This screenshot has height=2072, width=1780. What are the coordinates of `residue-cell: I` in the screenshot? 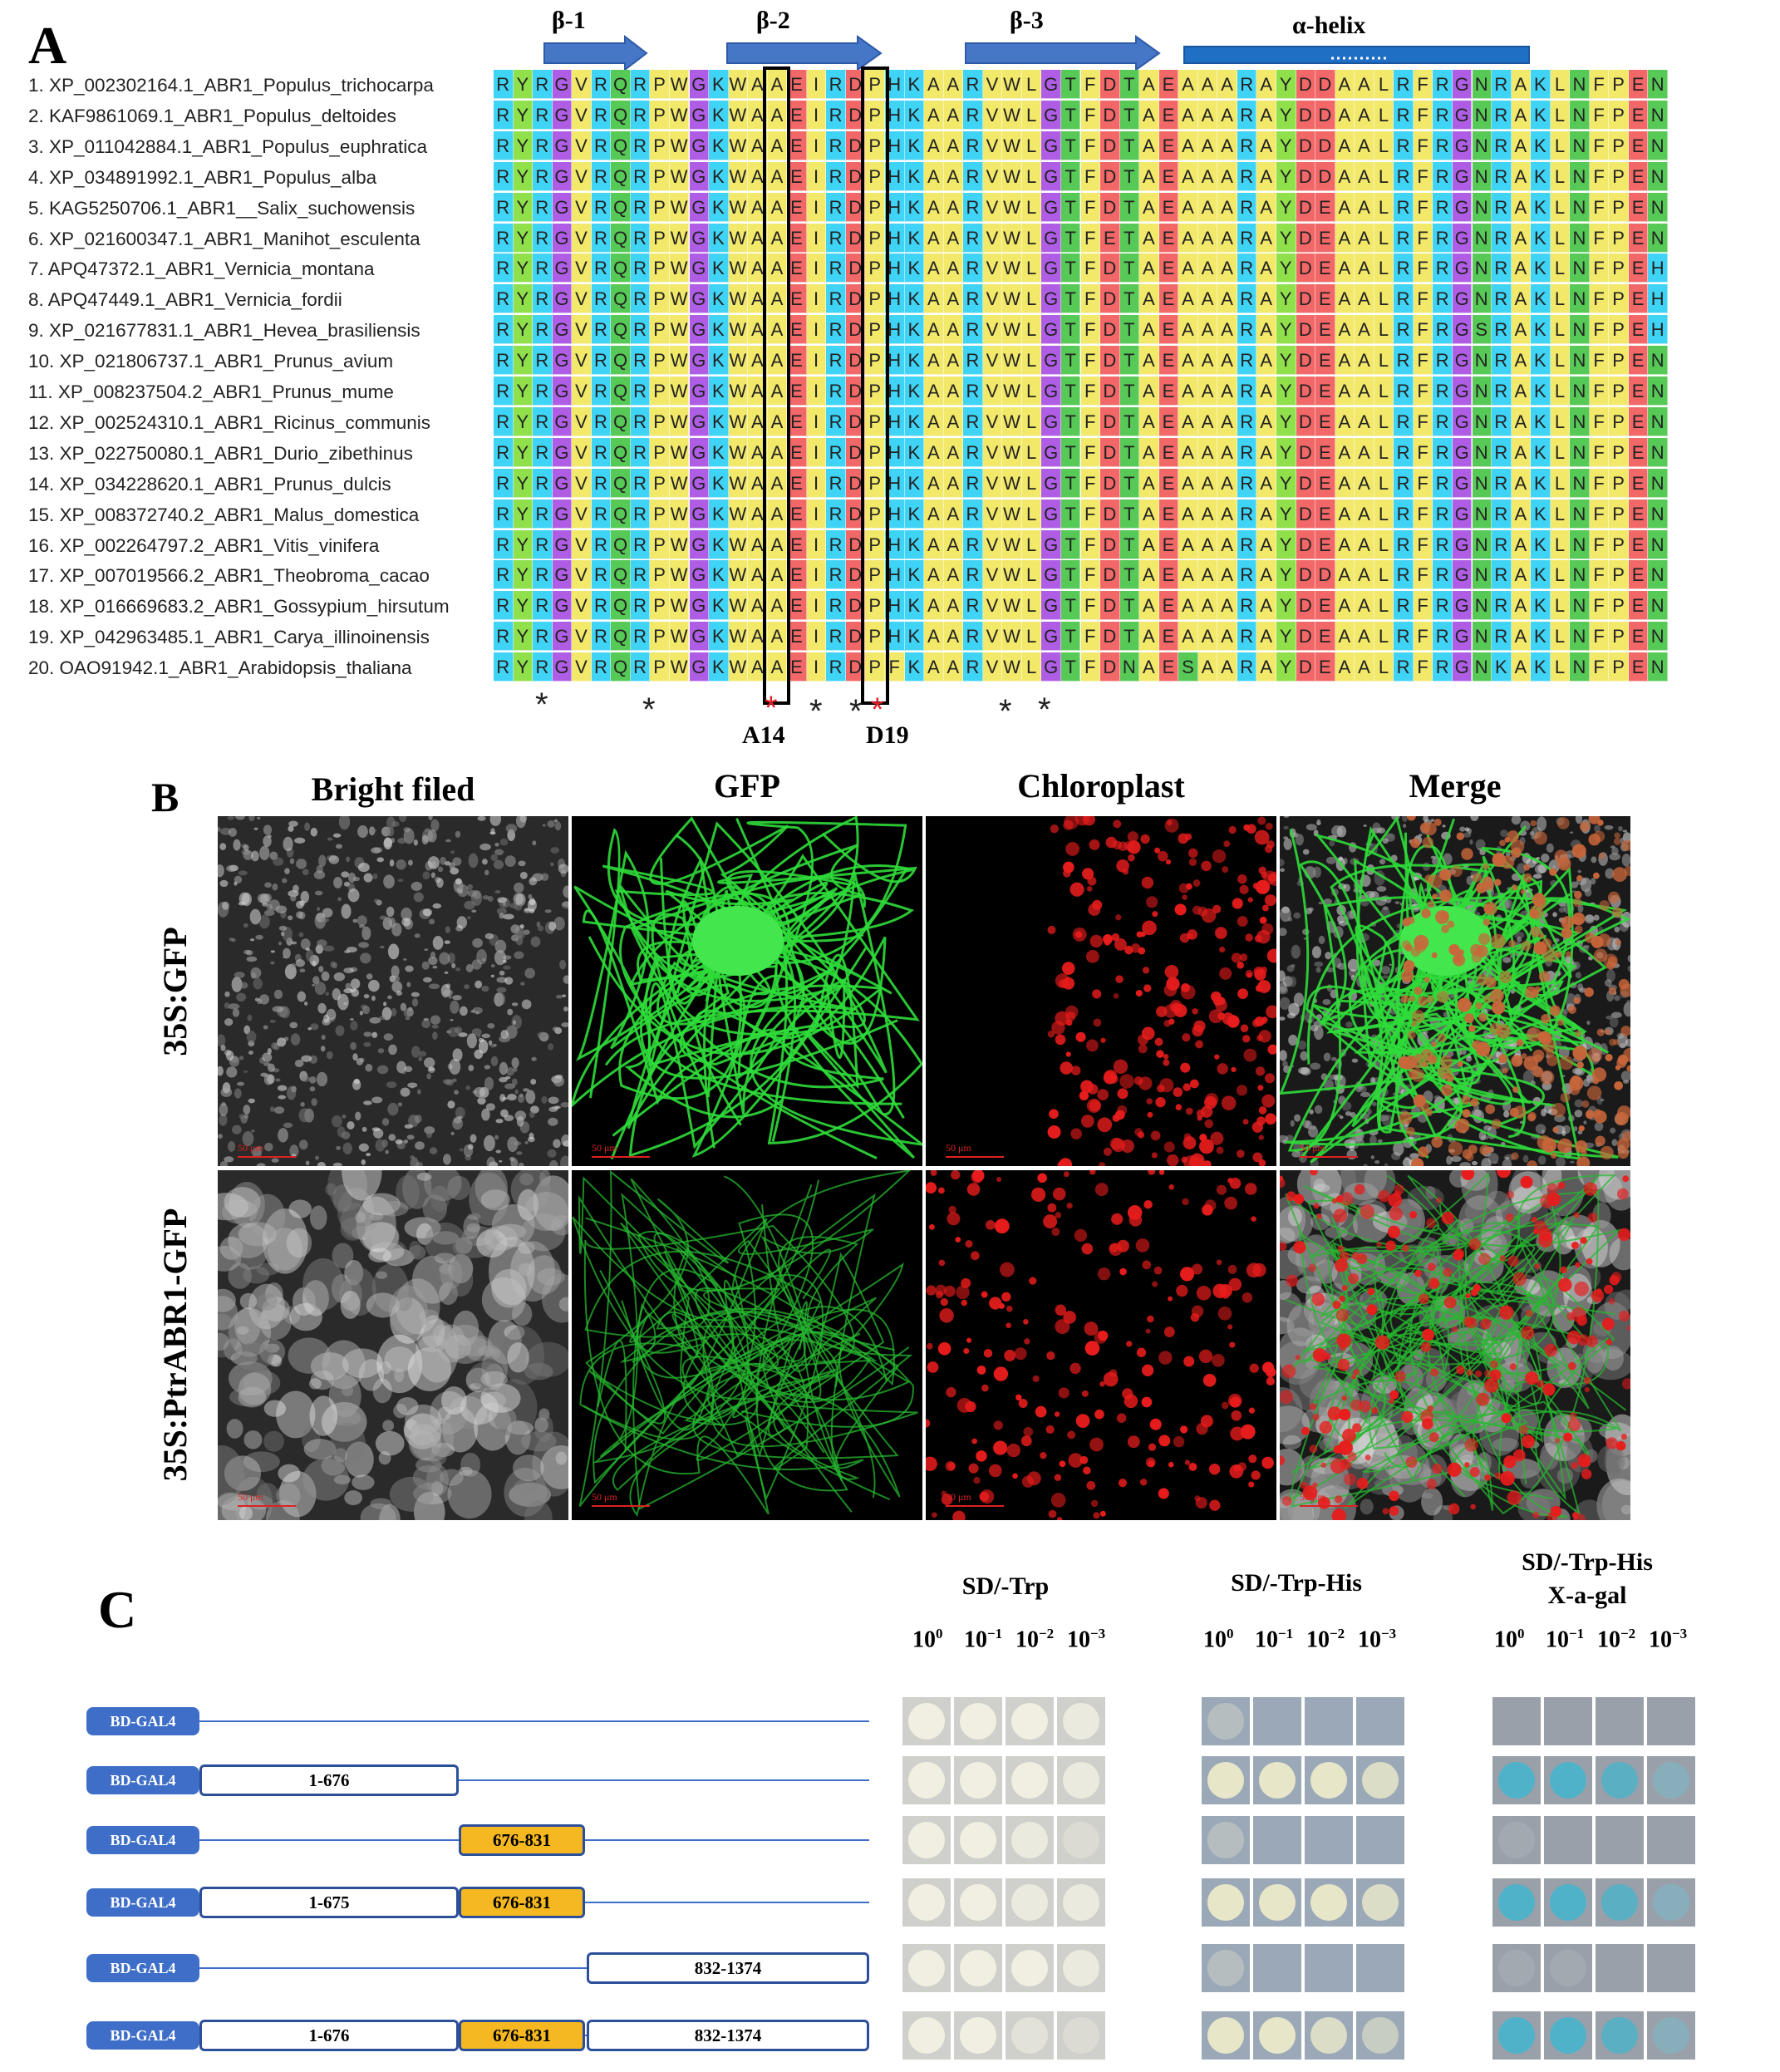 It's located at (816, 115).